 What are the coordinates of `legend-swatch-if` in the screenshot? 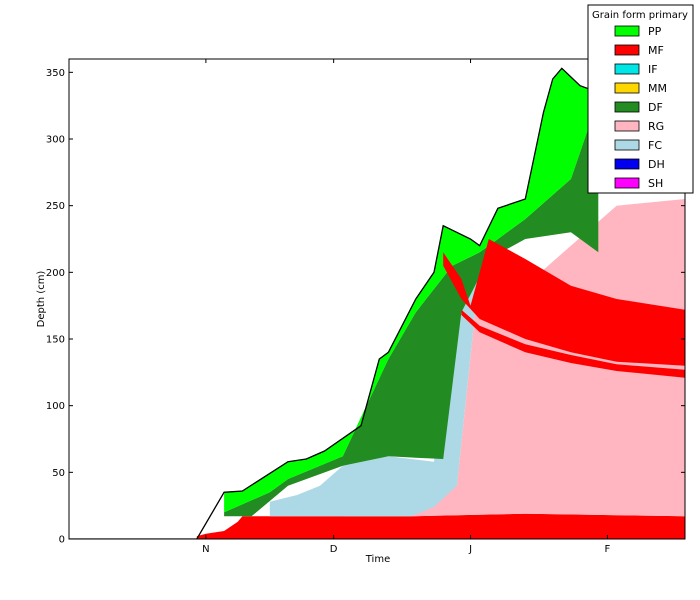 It's located at (627, 69).